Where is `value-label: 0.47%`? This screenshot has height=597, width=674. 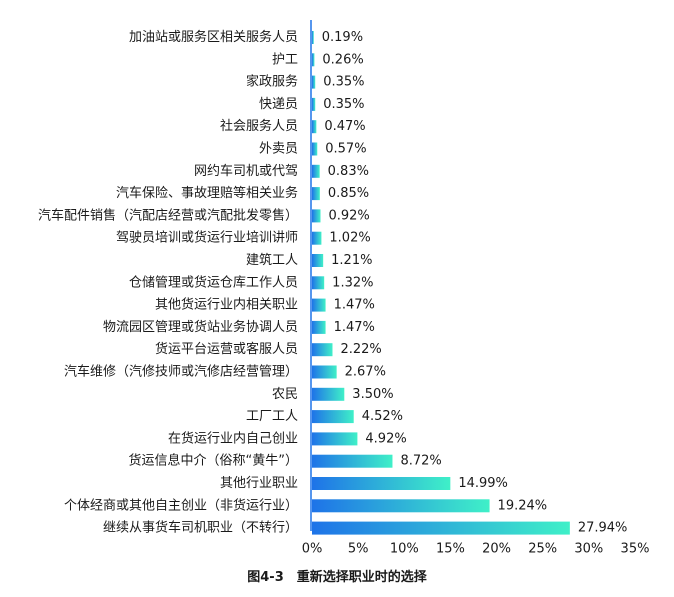
value-label: 0.47% is located at coordinates (344, 126).